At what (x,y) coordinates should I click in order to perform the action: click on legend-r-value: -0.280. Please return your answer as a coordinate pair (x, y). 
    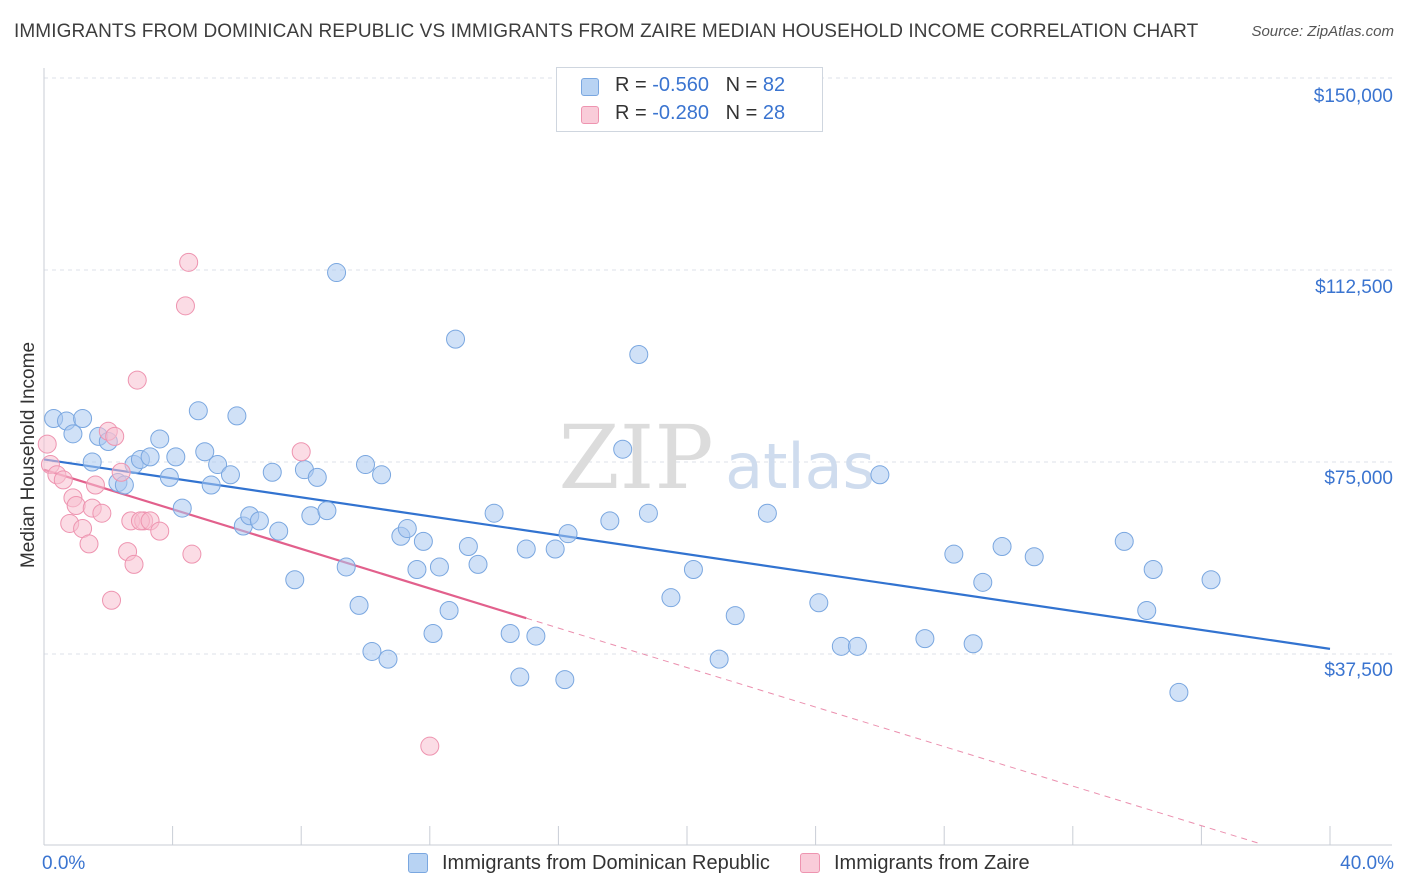
    Looking at the image, I should click on (680, 113).